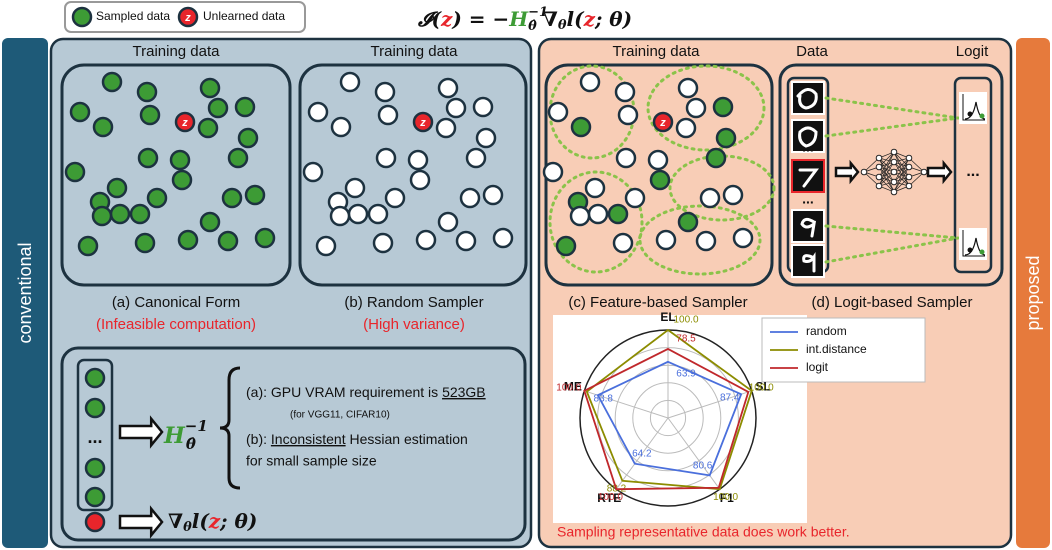 Image resolution: width=1052 pixels, height=550 pixels. Describe the element at coordinates (212, 522) in the screenshot. I see `gradient-symbol: ∇θl(z; θ)` at that location.